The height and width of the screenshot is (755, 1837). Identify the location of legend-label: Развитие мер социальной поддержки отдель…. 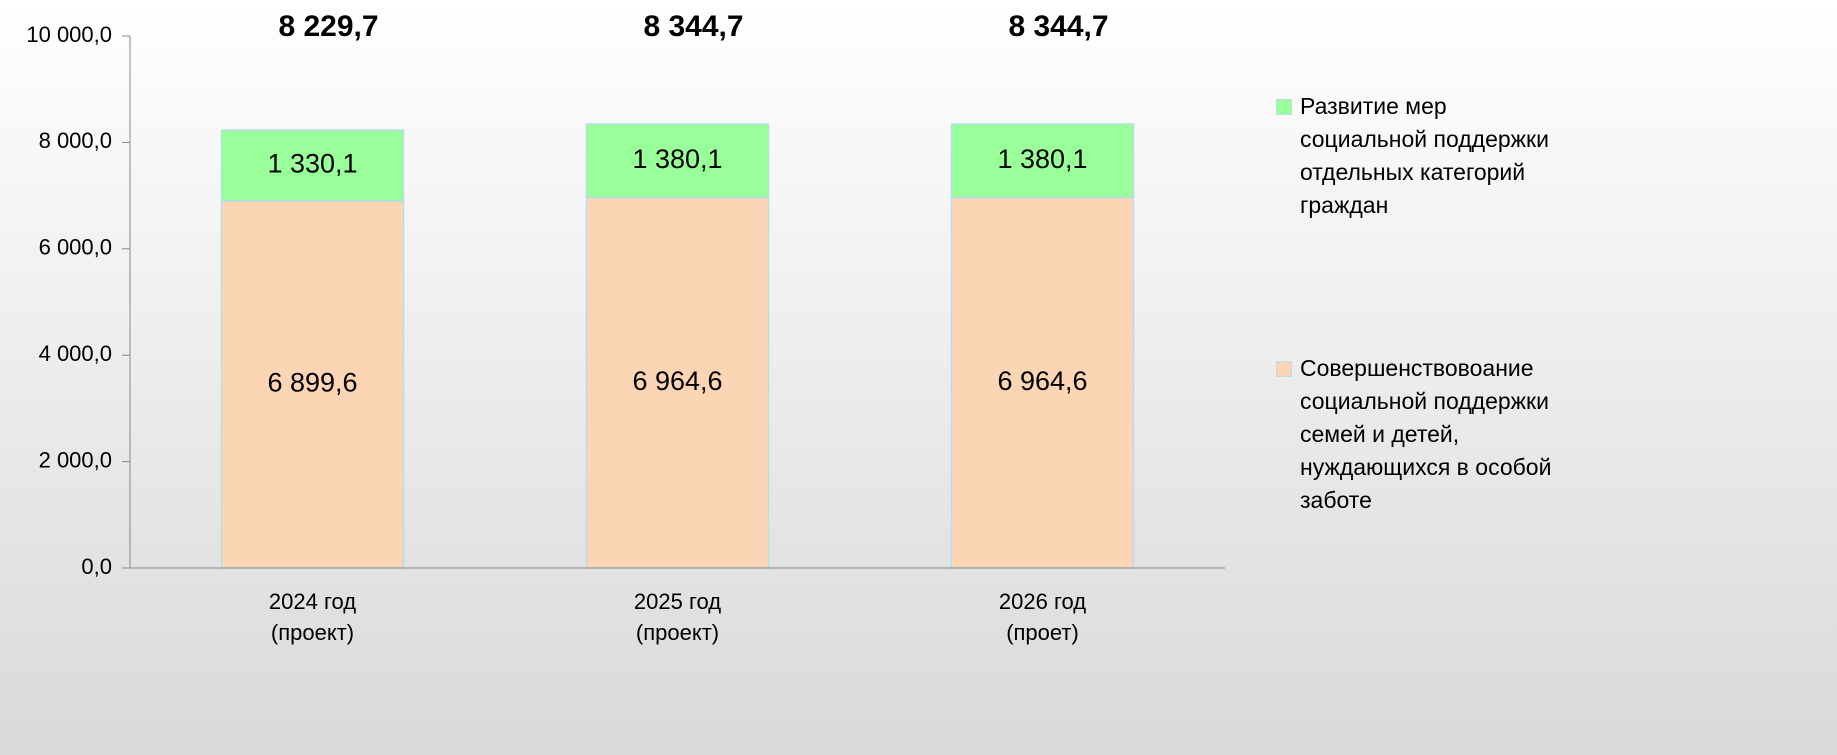
(1424, 155).